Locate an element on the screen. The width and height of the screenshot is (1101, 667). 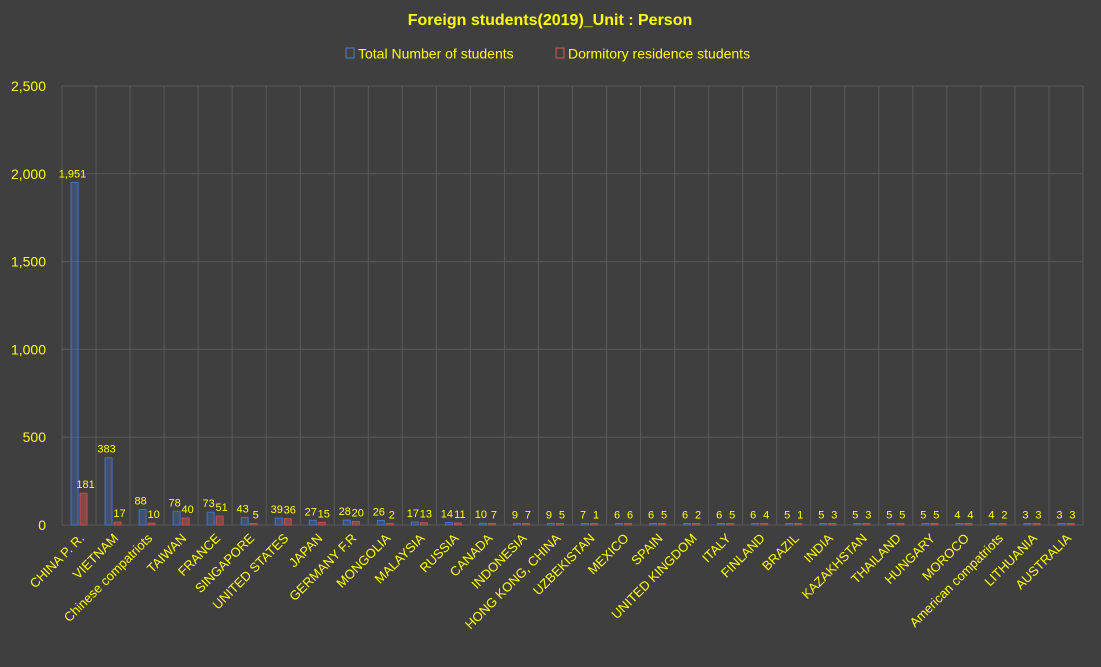
data-label-total: 43 is located at coordinates (243, 509).